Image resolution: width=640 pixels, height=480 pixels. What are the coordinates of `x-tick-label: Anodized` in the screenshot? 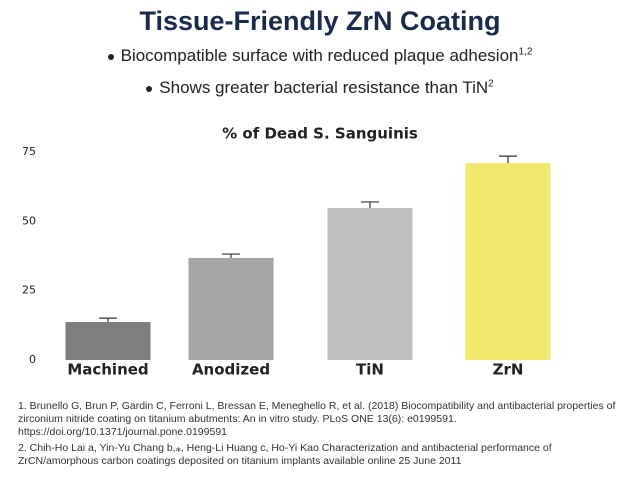 It's located at (231, 370).